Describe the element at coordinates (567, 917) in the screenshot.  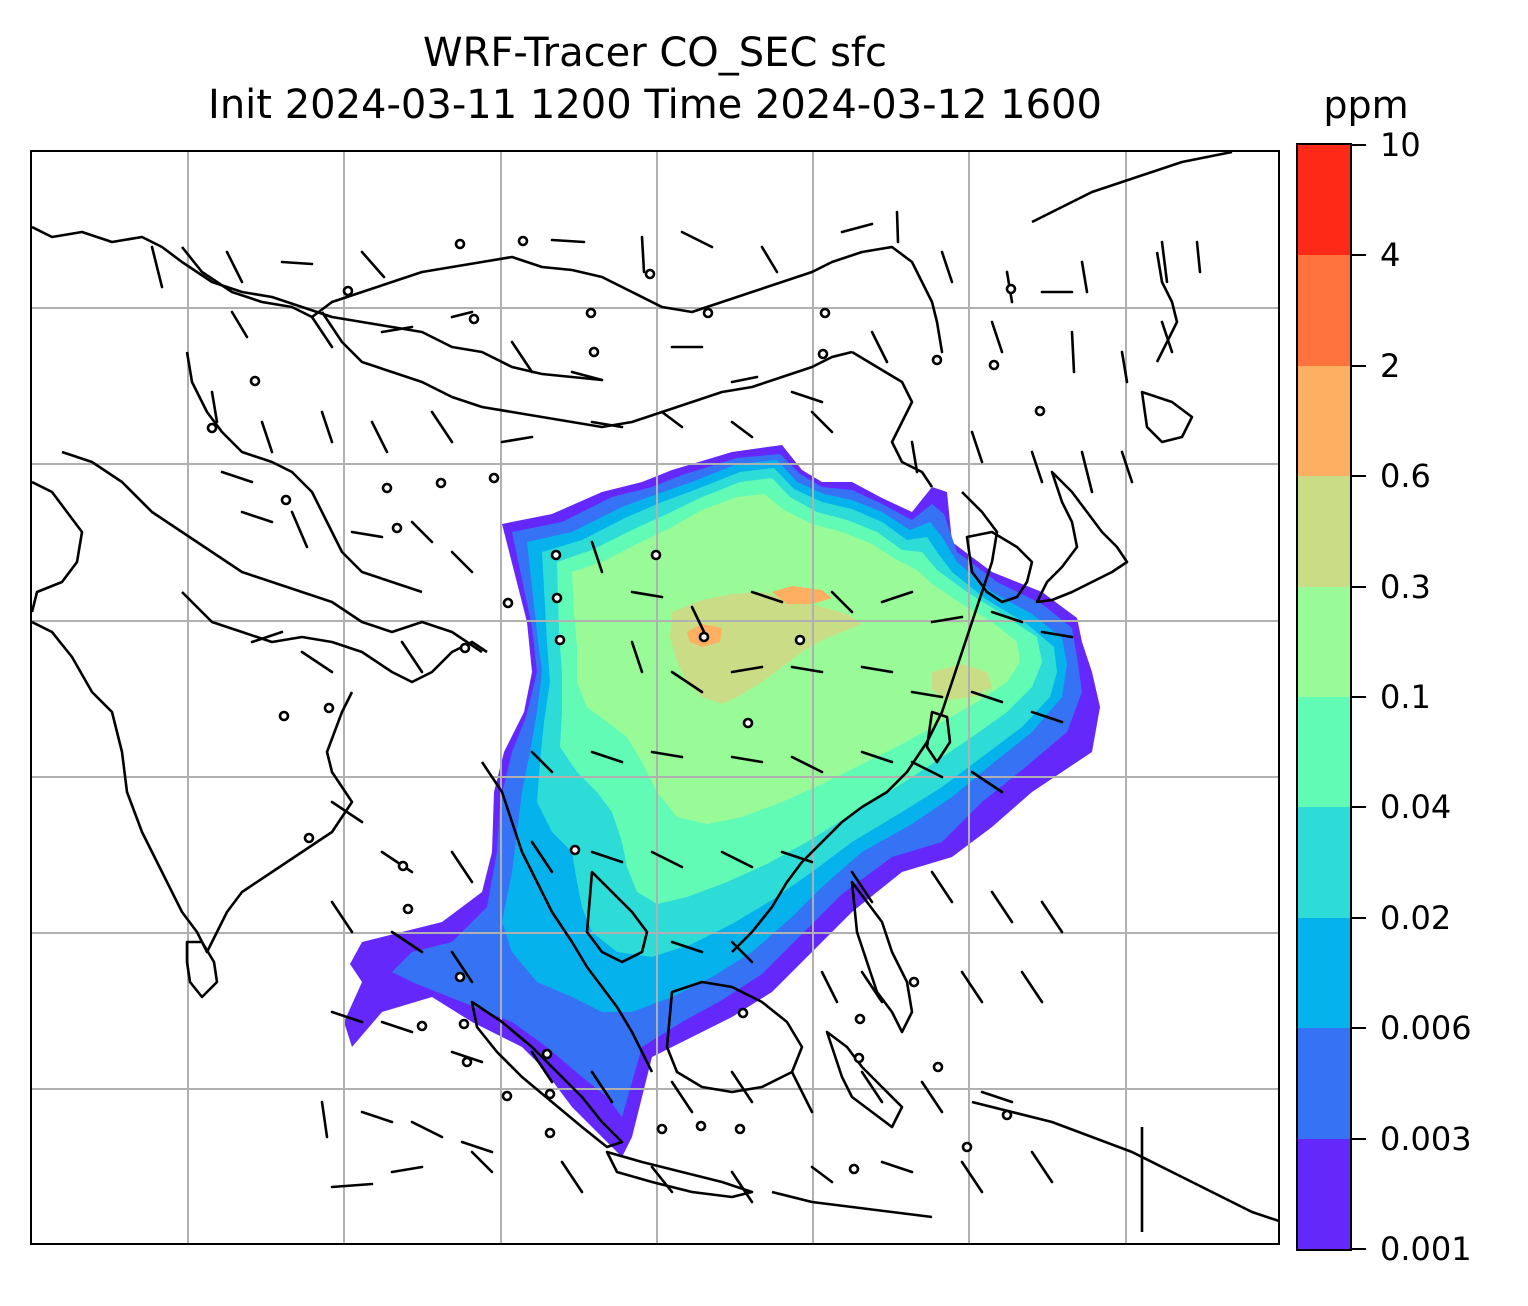
I see `coastline-indochina` at that location.